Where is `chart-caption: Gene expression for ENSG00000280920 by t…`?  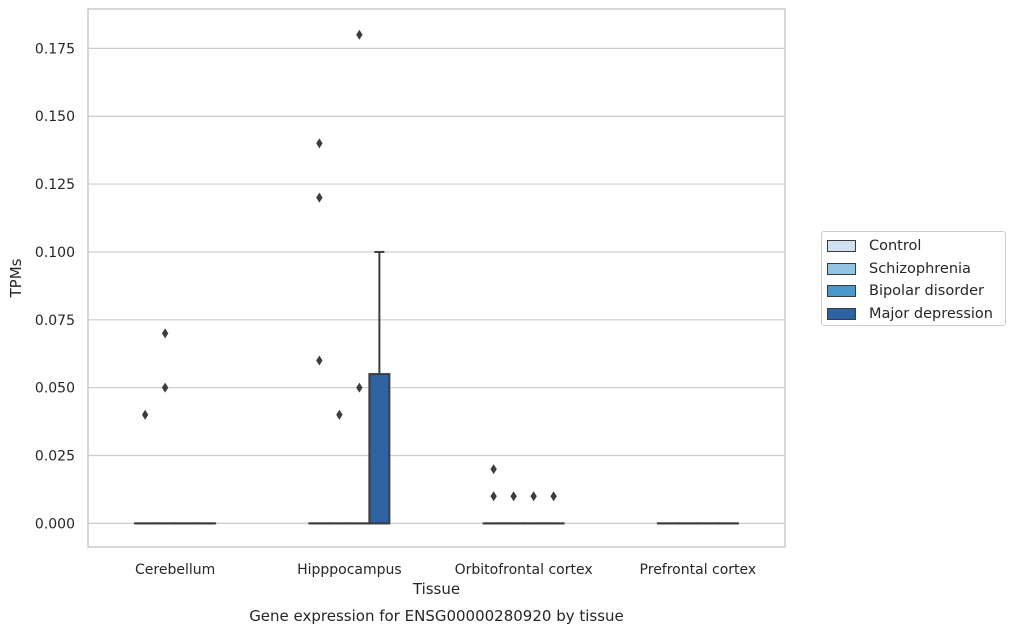
chart-caption: Gene expression for ENSG00000280920 by t… is located at coordinates (436, 616).